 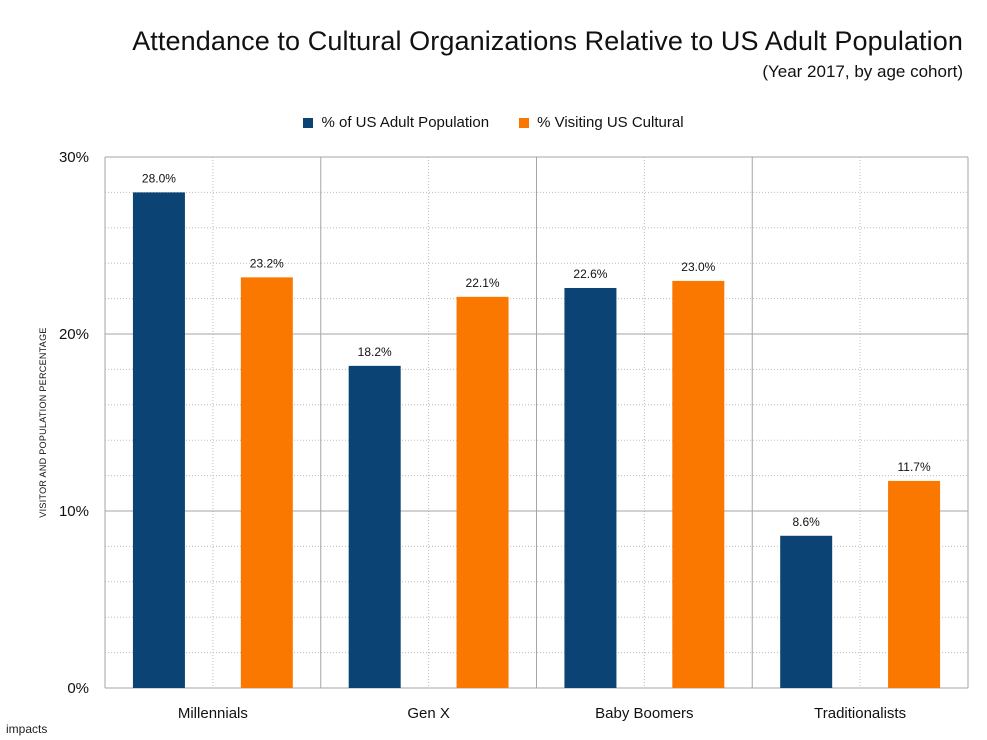 What do you see at coordinates (524, 122) in the screenshot?
I see `legend-swatch-visiting` at bounding box center [524, 122].